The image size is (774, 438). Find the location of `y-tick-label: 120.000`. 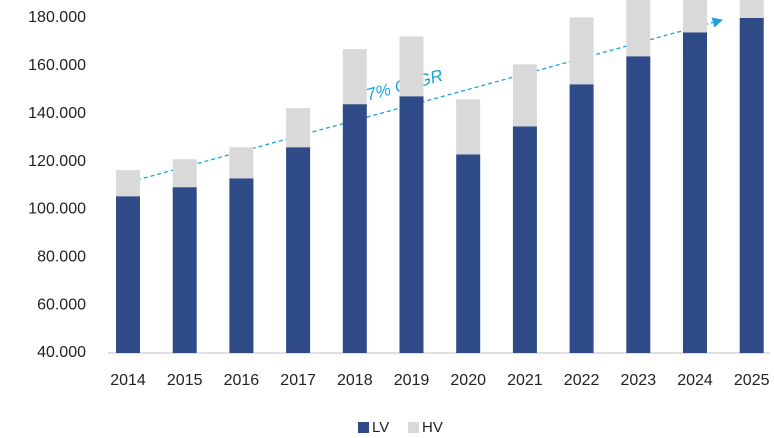

y-tick-label: 120.000 is located at coordinates (57, 161).